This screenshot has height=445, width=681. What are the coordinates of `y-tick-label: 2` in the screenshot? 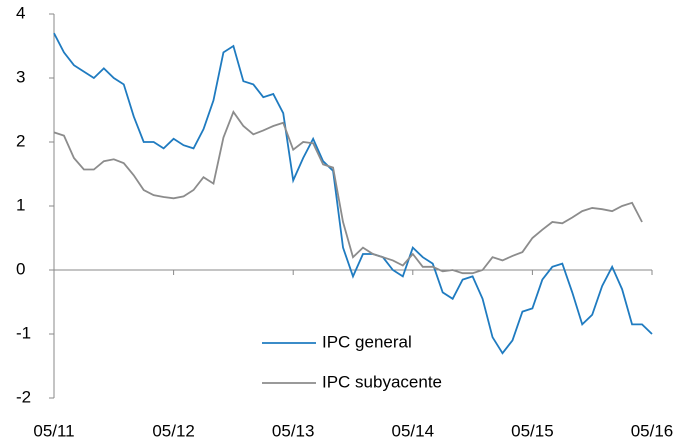 It's located at (20, 140).